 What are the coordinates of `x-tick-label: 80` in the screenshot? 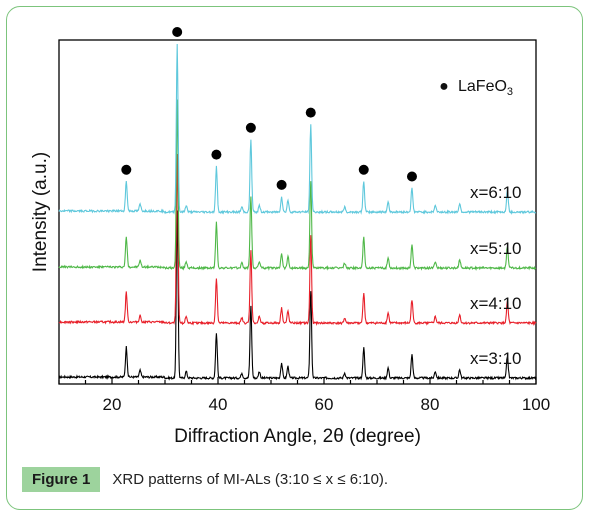 It's located at (430, 404).